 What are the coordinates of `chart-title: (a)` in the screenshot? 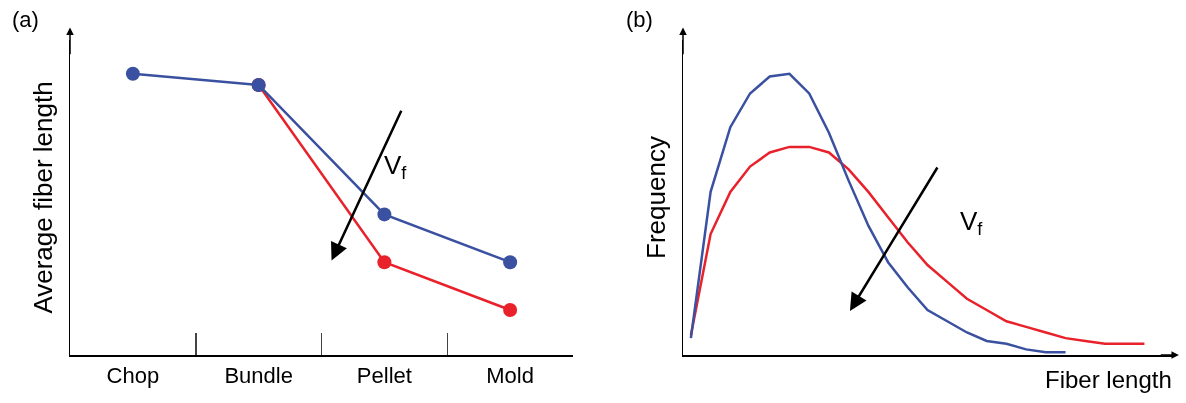 It's located at (25, 19).